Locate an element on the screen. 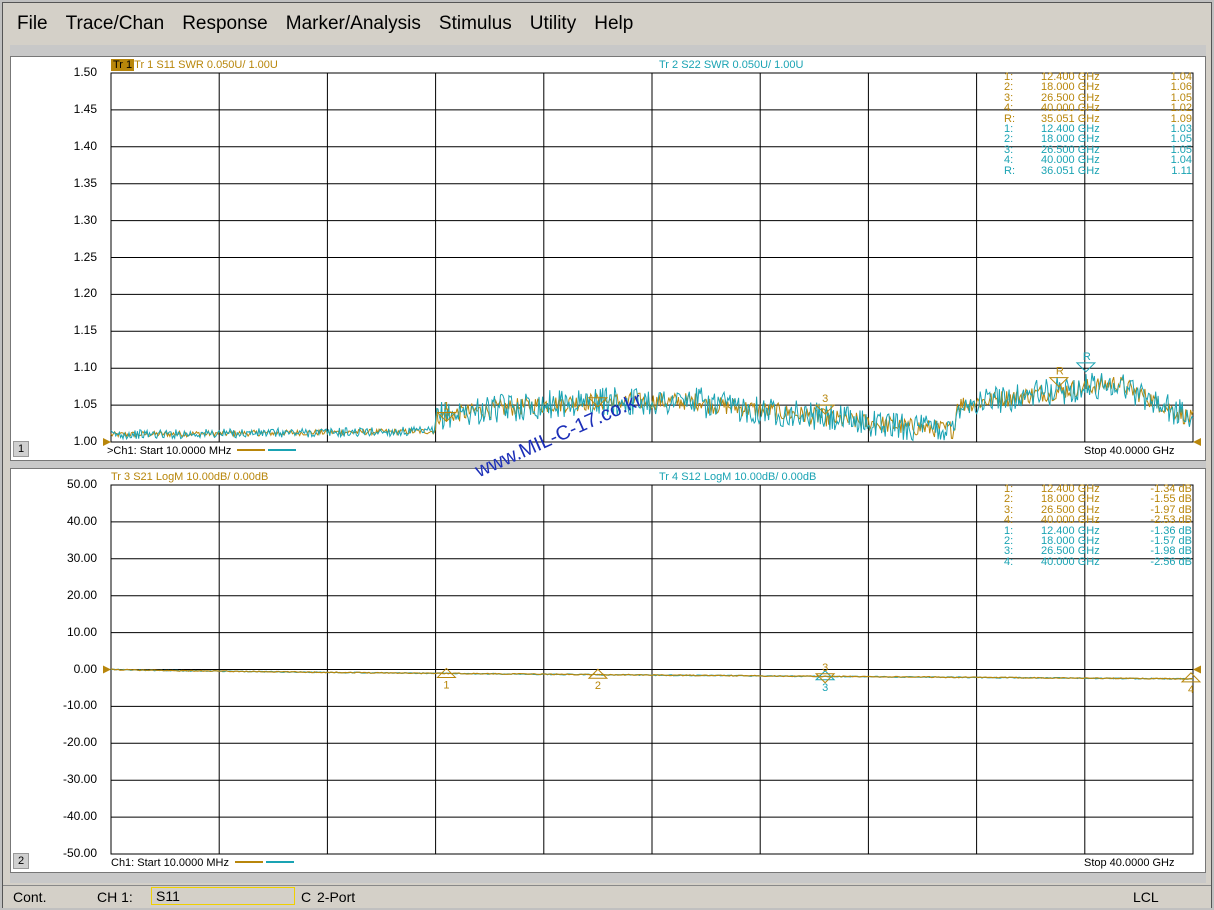 The width and height of the screenshot is (1214, 910). active-parameter: S11 is located at coordinates (223, 896).